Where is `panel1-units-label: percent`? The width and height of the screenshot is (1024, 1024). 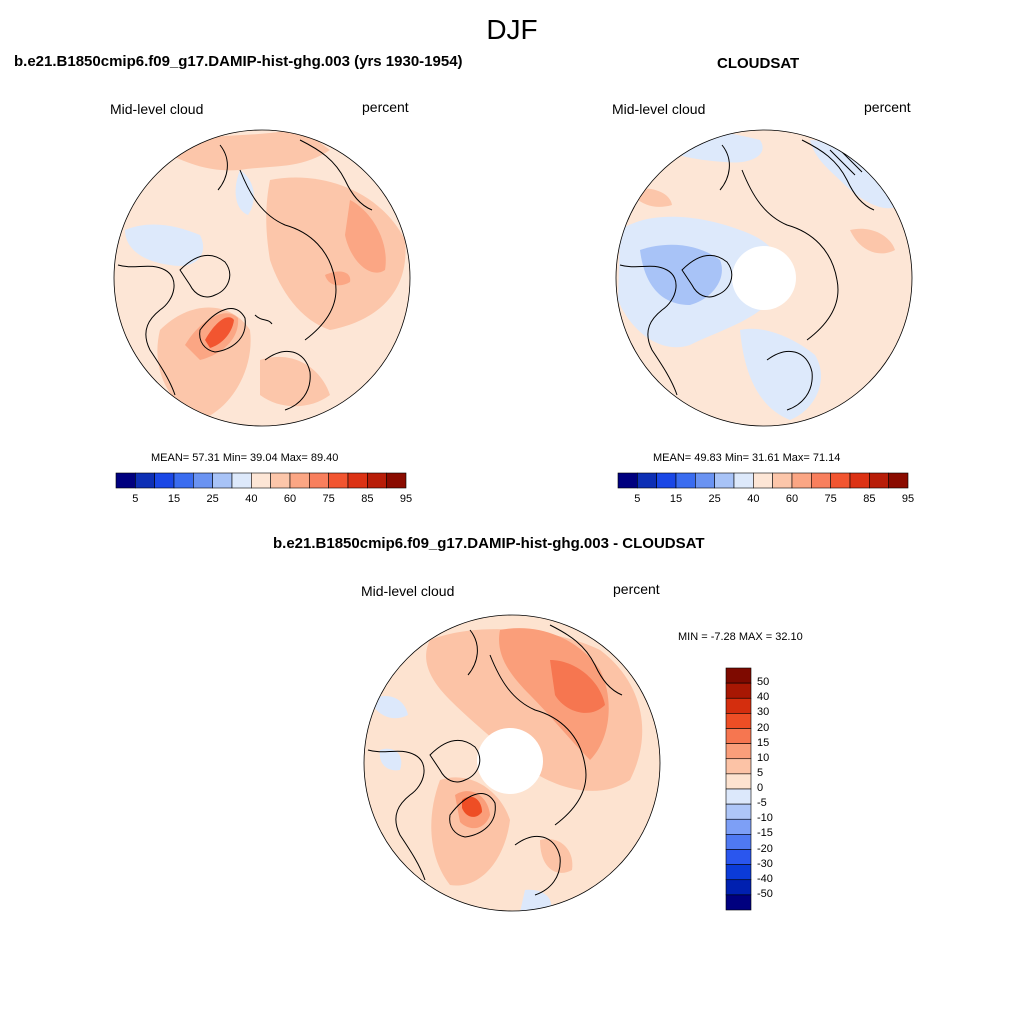 panel1-units-label: percent is located at coordinates (385, 107).